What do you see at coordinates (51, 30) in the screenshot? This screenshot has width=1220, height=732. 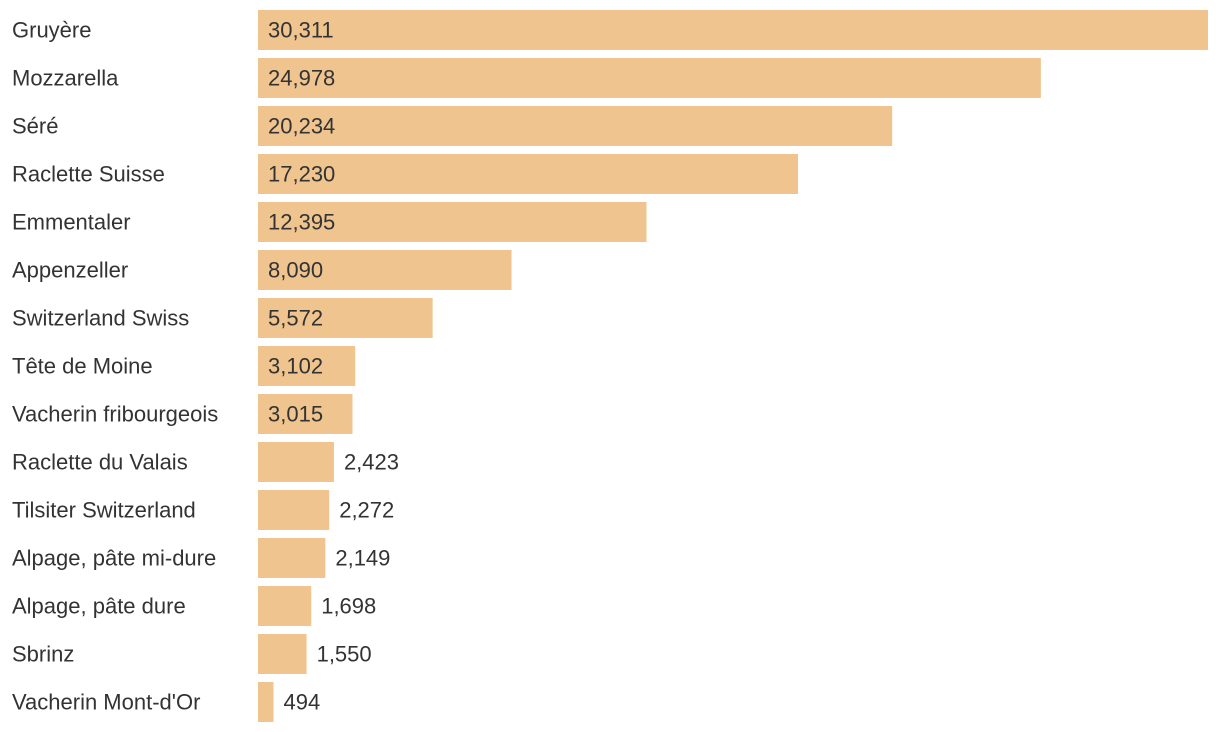 I see `category-label: Gruyère` at bounding box center [51, 30].